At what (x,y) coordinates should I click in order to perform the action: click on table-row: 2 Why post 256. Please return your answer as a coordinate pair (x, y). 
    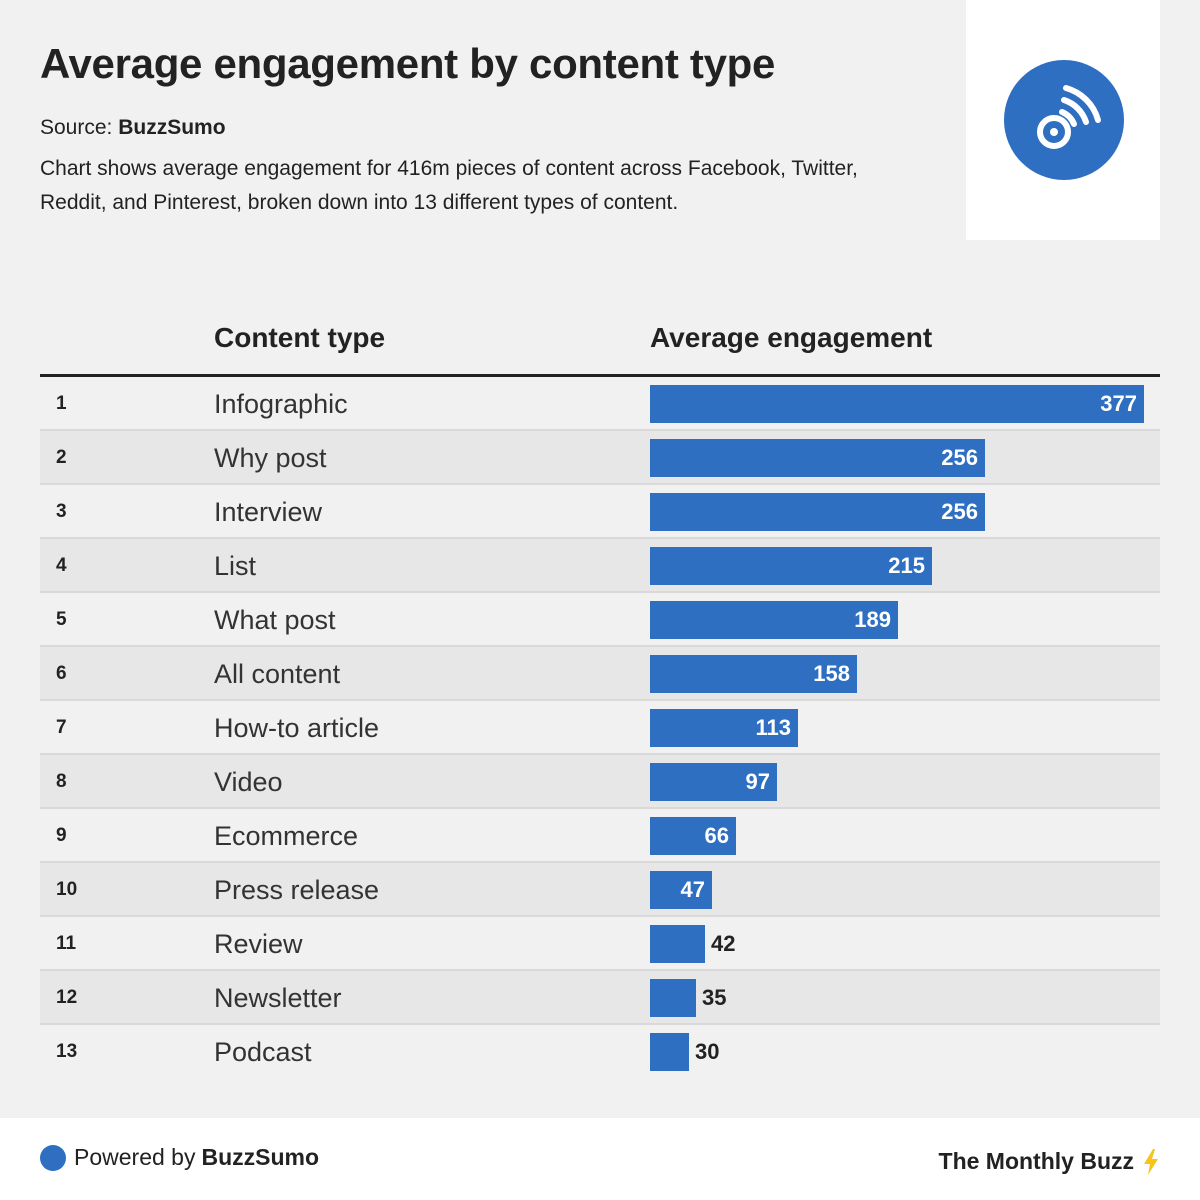
    Looking at the image, I should click on (600, 458).